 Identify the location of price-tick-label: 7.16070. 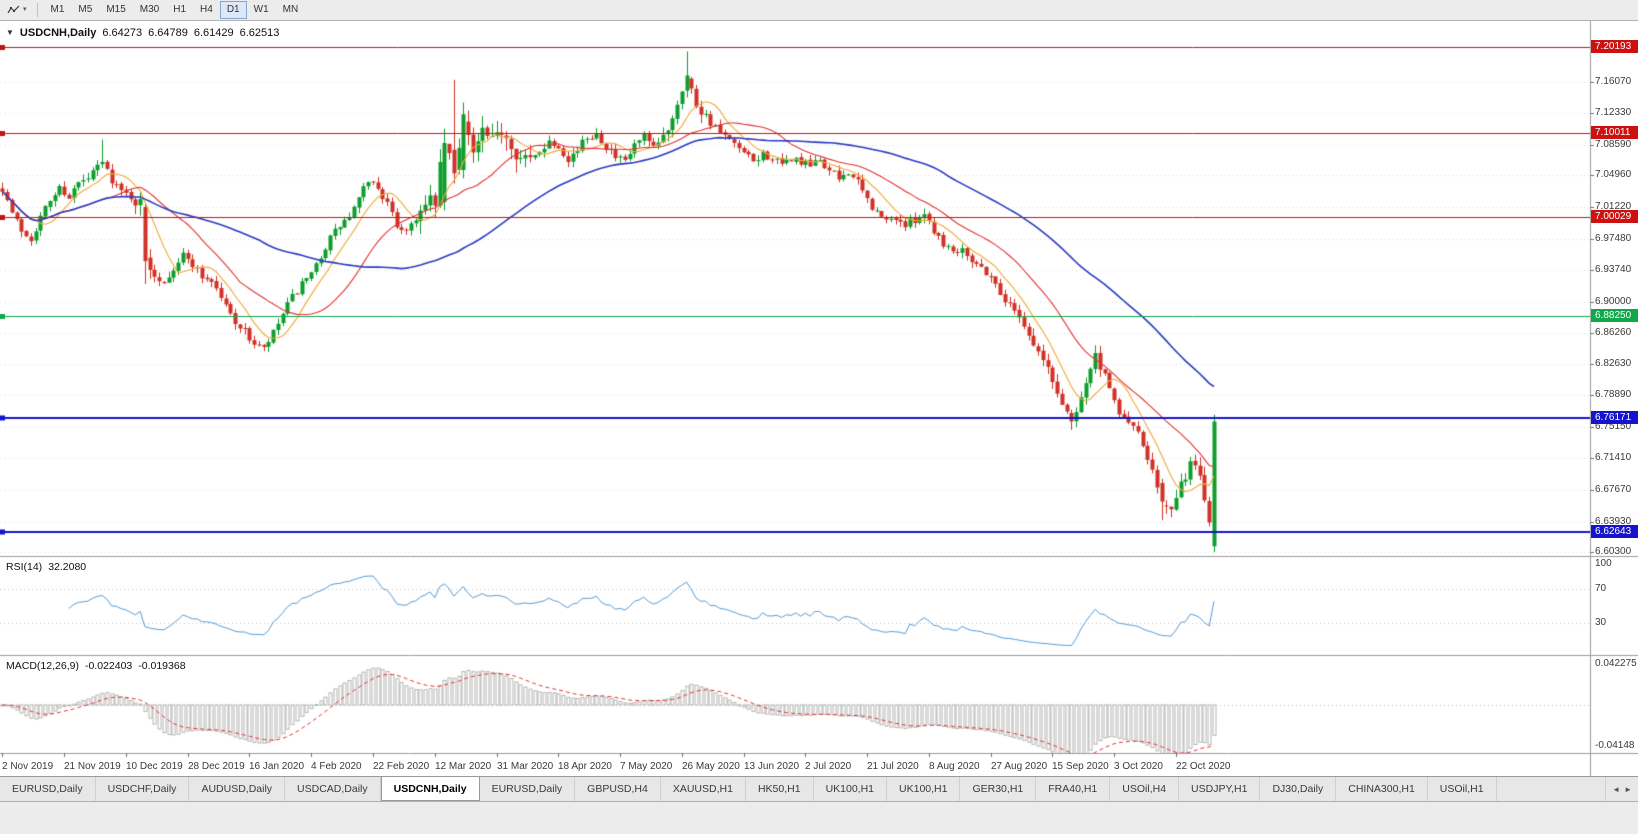
(1613, 81).